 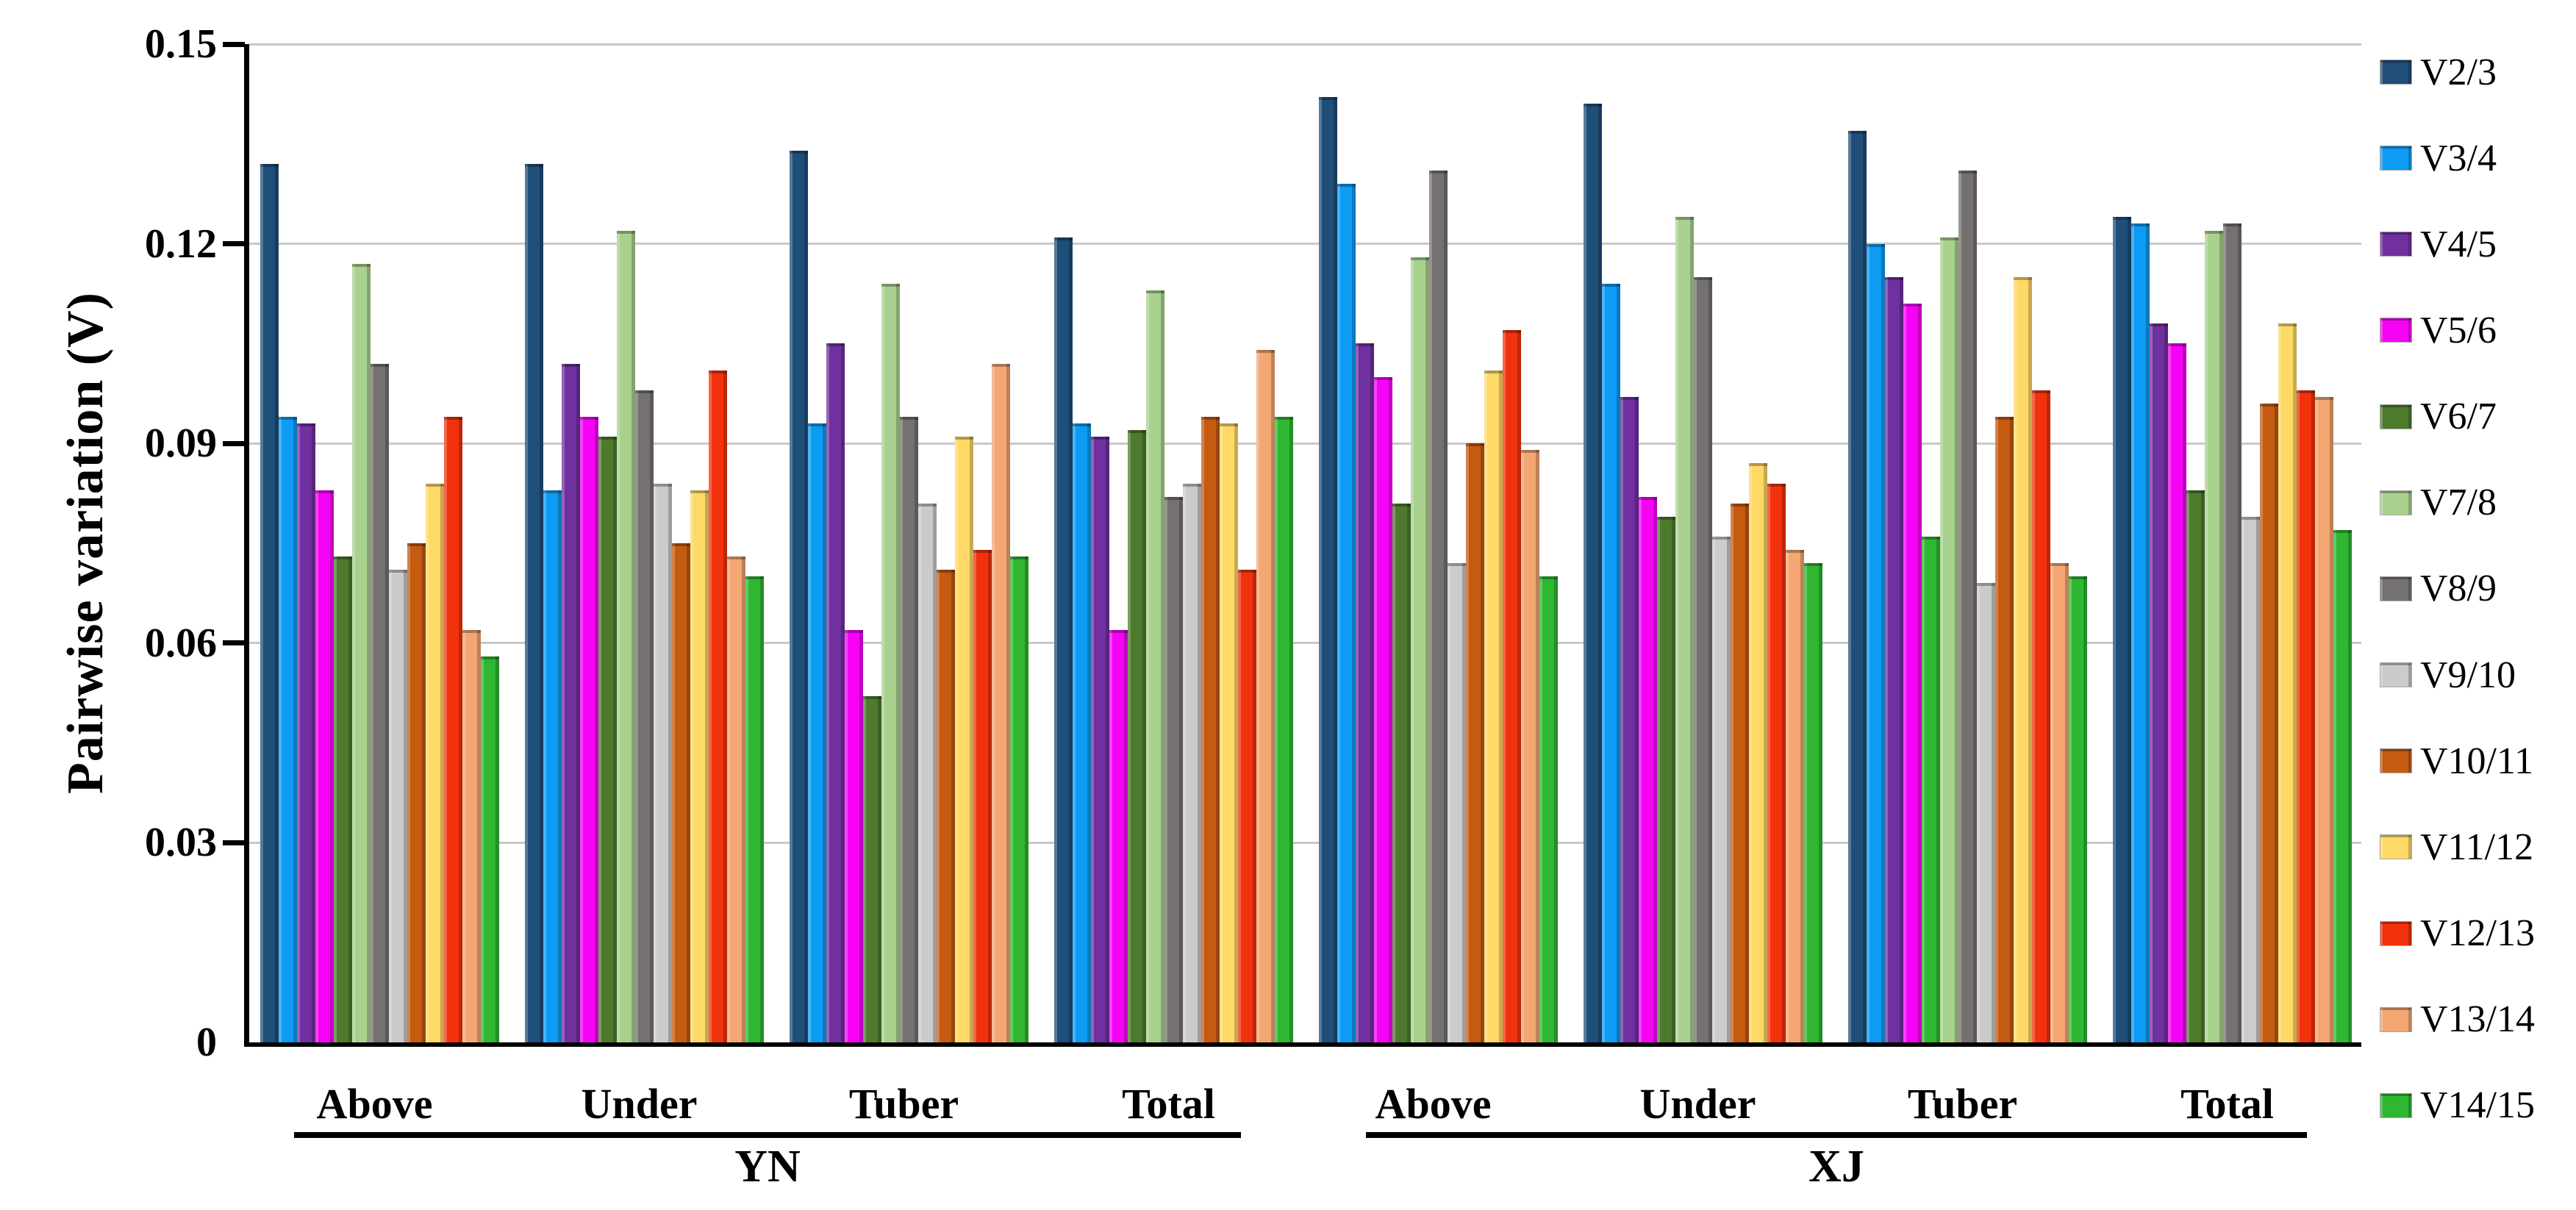 I want to click on x-category-label: Under, so click(x=1698, y=1104).